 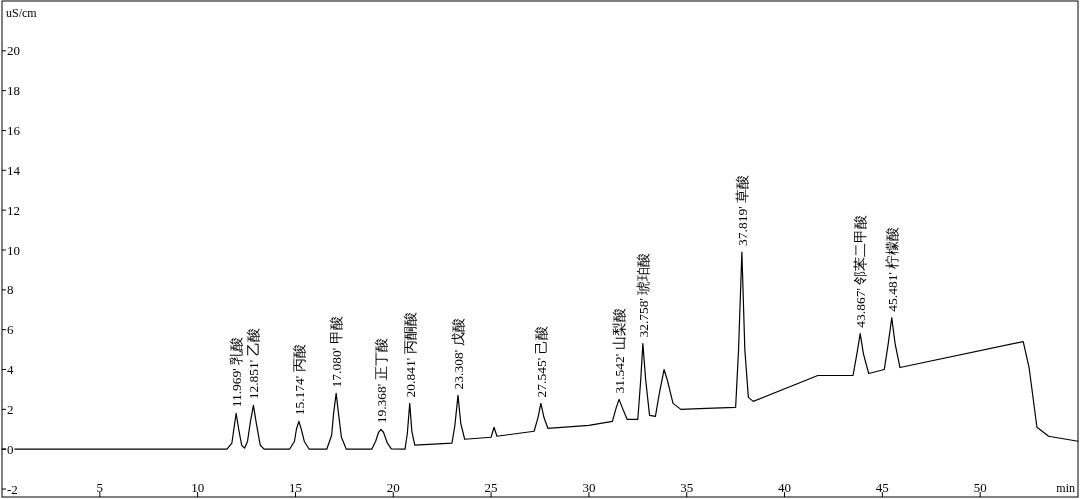 I want to click on annotation: 37.819' 草酸, so click(x=742, y=210).